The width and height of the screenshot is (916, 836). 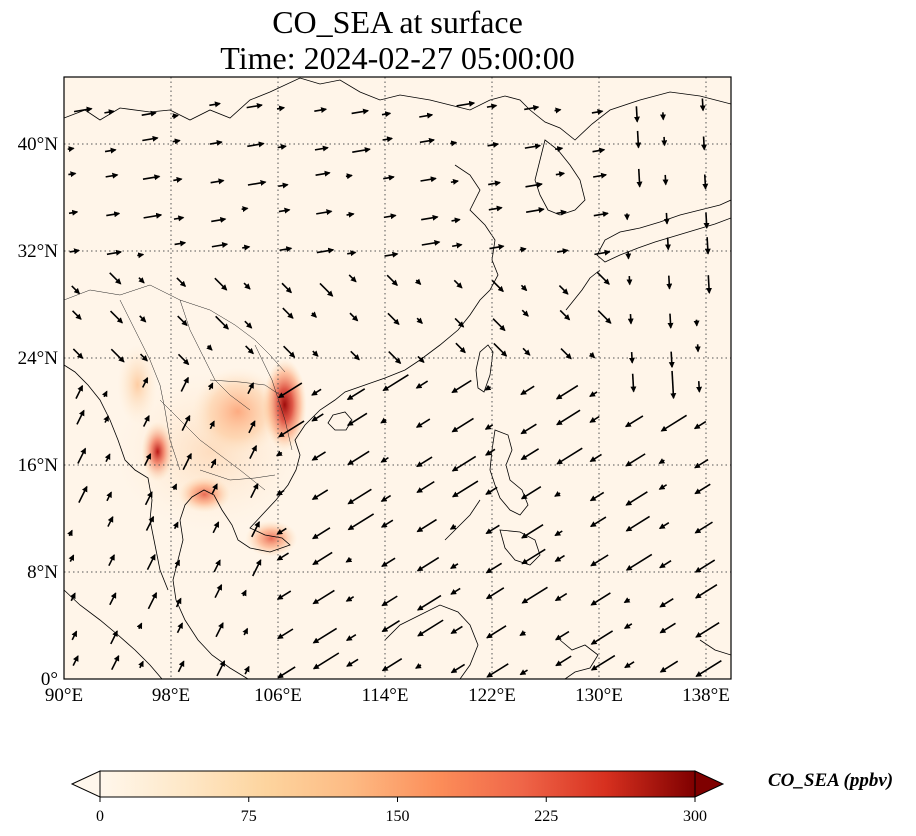 What do you see at coordinates (546, 816) in the screenshot?
I see `colorbar-tick-label: 225` at bounding box center [546, 816].